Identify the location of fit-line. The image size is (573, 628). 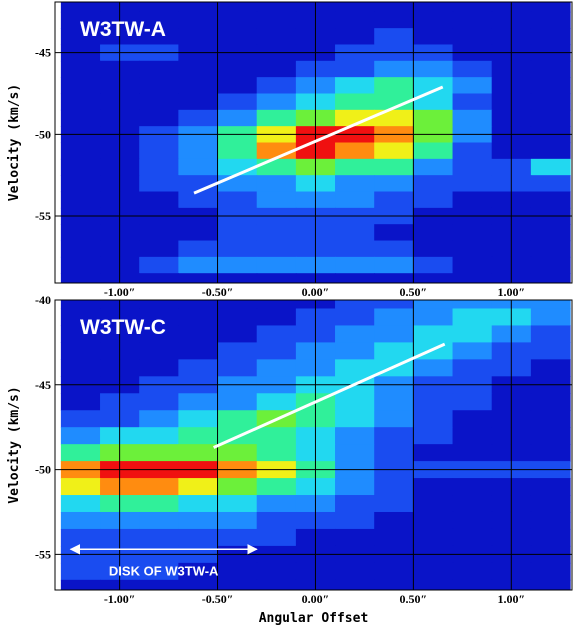
(329, 395).